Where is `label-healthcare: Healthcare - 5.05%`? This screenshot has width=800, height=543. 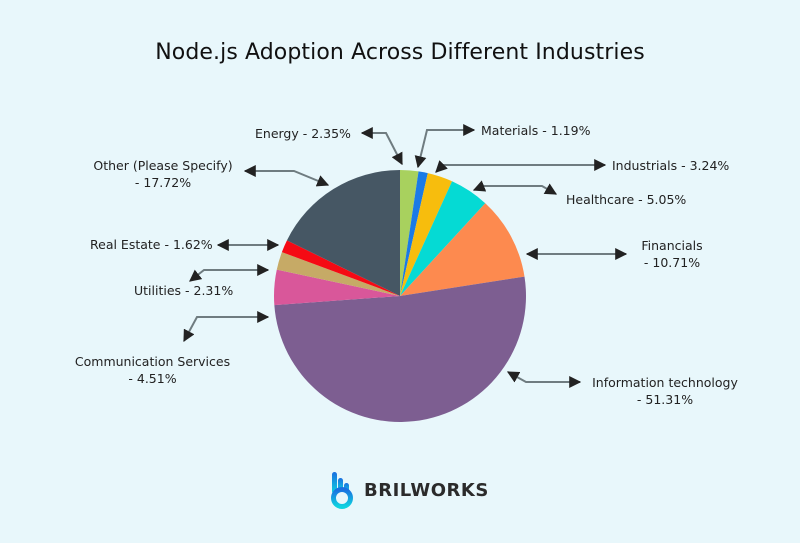
label-healthcare: Healthcare - 5.05% is located at coordinates (626, 199).